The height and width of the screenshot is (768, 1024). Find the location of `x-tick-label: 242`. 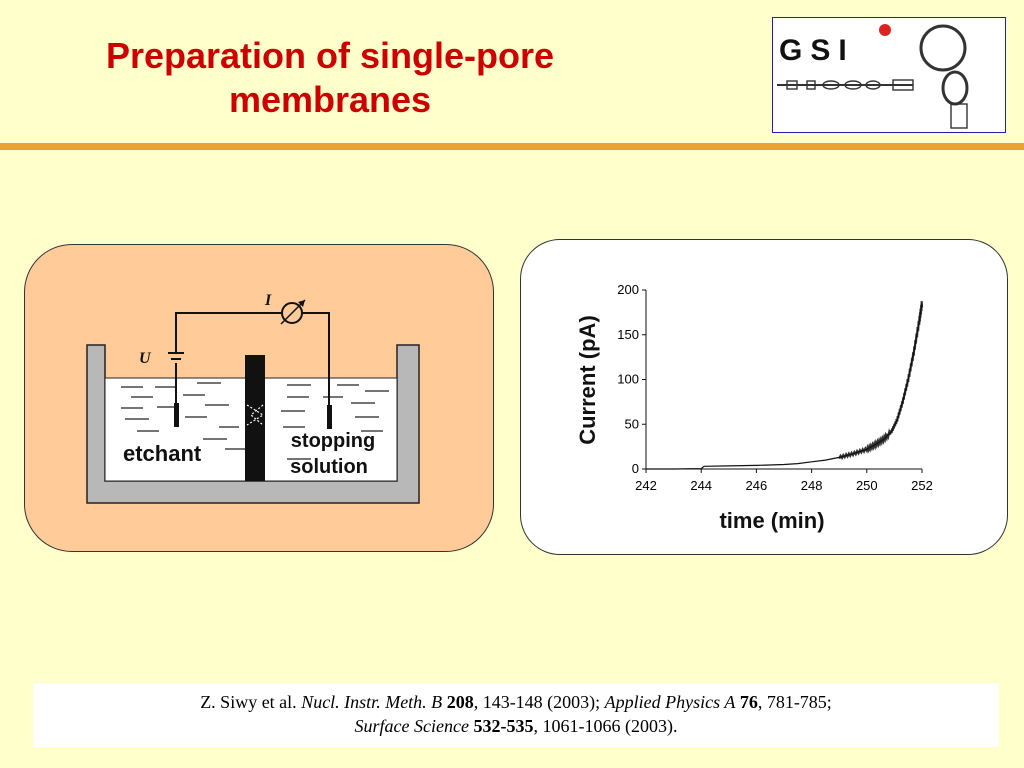

x-tick-label: 242 is located at coordinates (646, 485).